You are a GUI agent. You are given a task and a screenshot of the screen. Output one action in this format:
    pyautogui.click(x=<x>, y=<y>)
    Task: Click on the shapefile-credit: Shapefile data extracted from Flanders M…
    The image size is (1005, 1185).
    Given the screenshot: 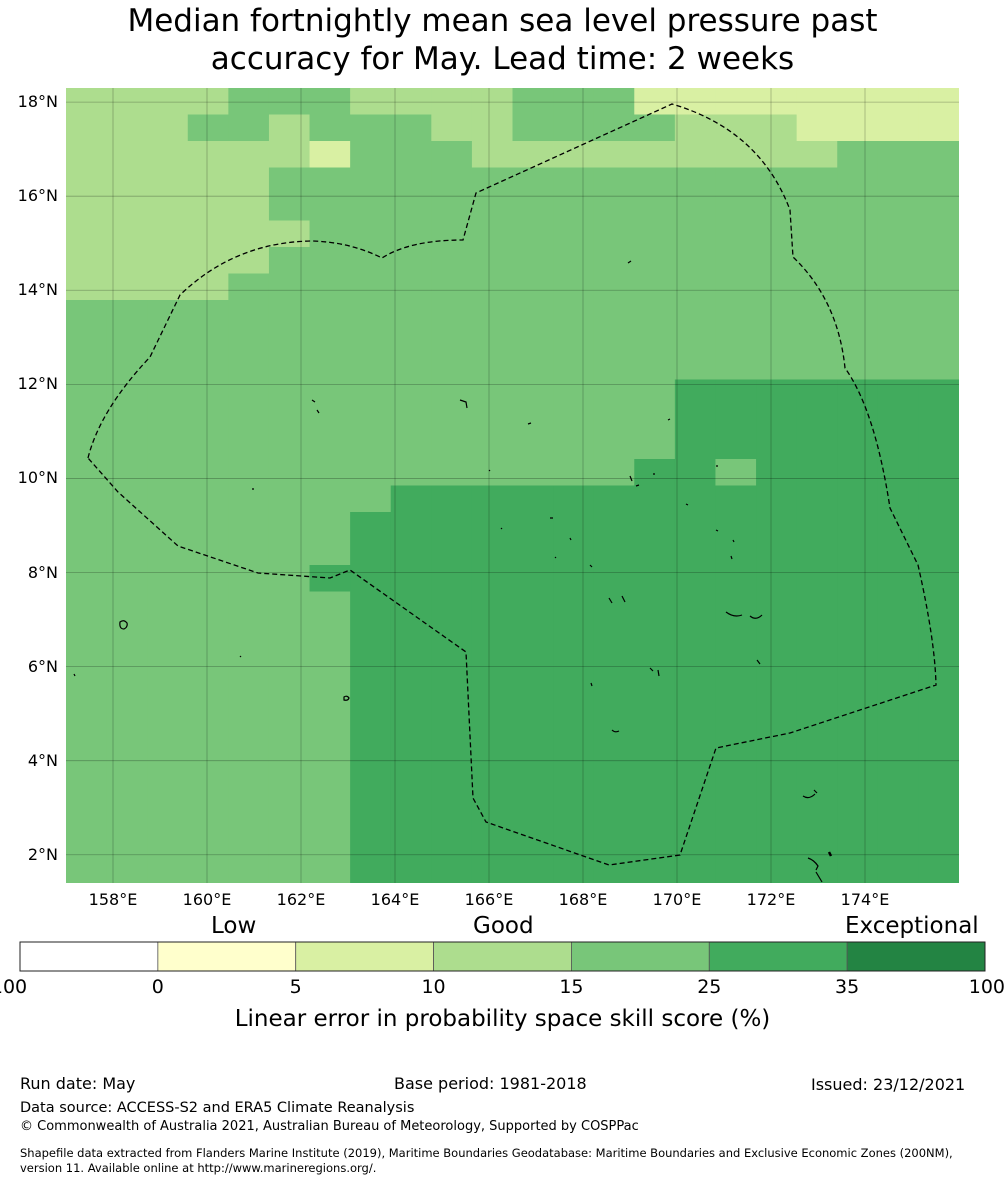 What is the action you would take?
    pyautogui.click(x=512, y=1161)
    